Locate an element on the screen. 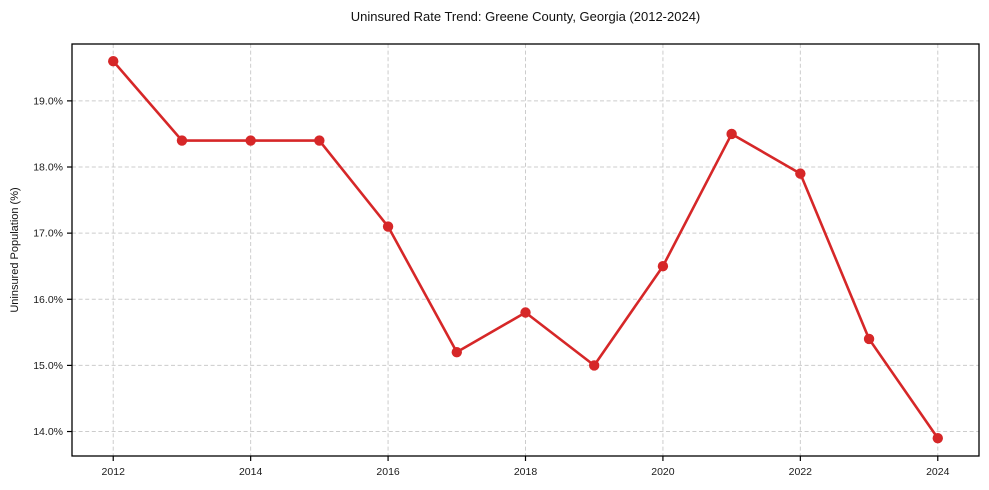 The width and height of the screenshot is (989, 490). y-axis-label: Uninsured Population (%) is located at coordinates (15, 250).